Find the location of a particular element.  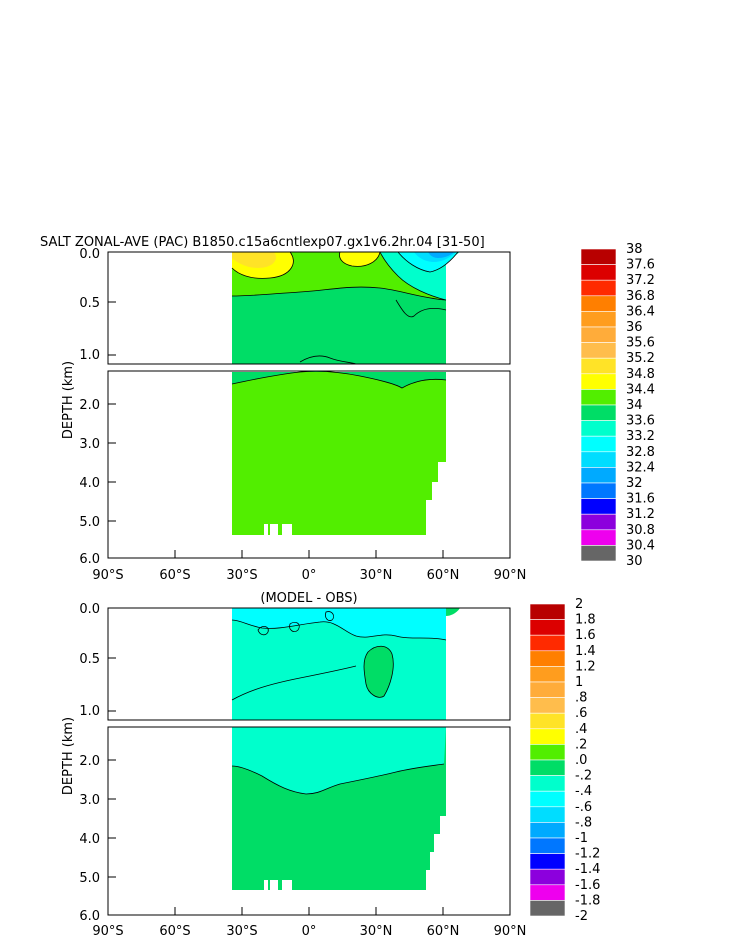

colorbar-label: 36.4 is located at coordinates (640, 311).